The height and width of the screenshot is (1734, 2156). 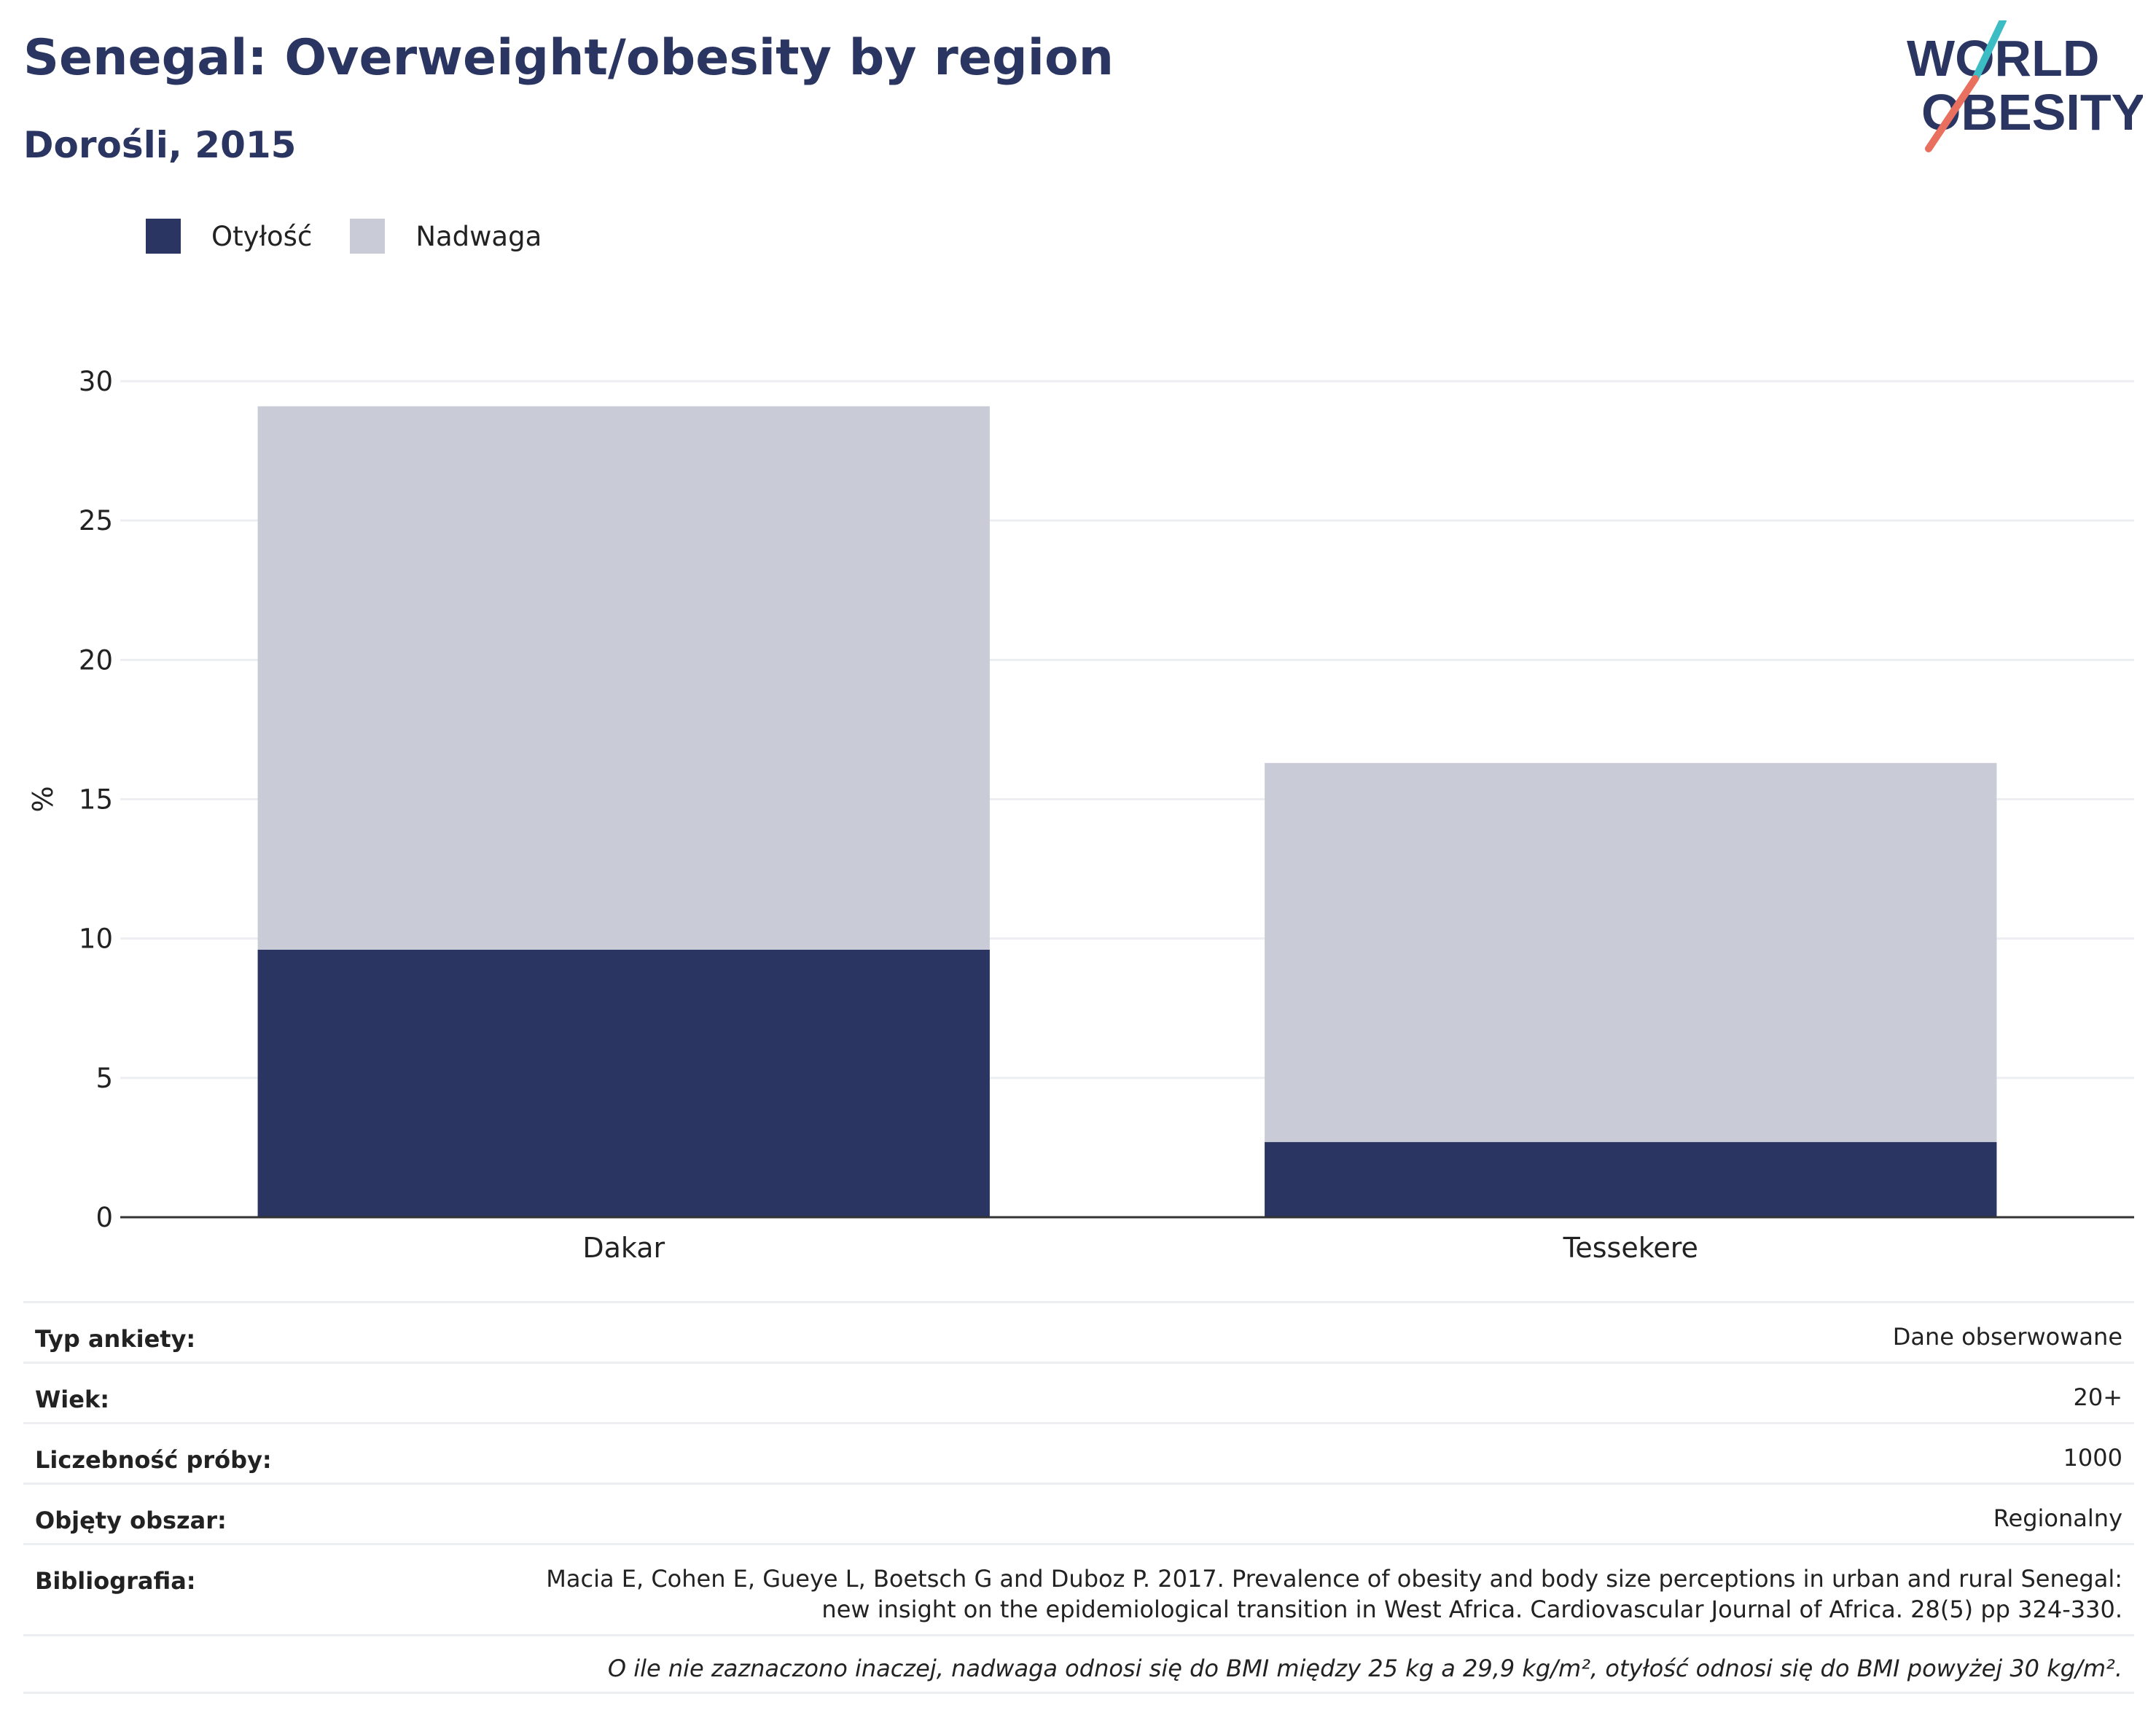 What do you see at coordinates (623, 678) in the screenshot?
I see `bar-overweight-dakar` at bounding box center [623, 678].